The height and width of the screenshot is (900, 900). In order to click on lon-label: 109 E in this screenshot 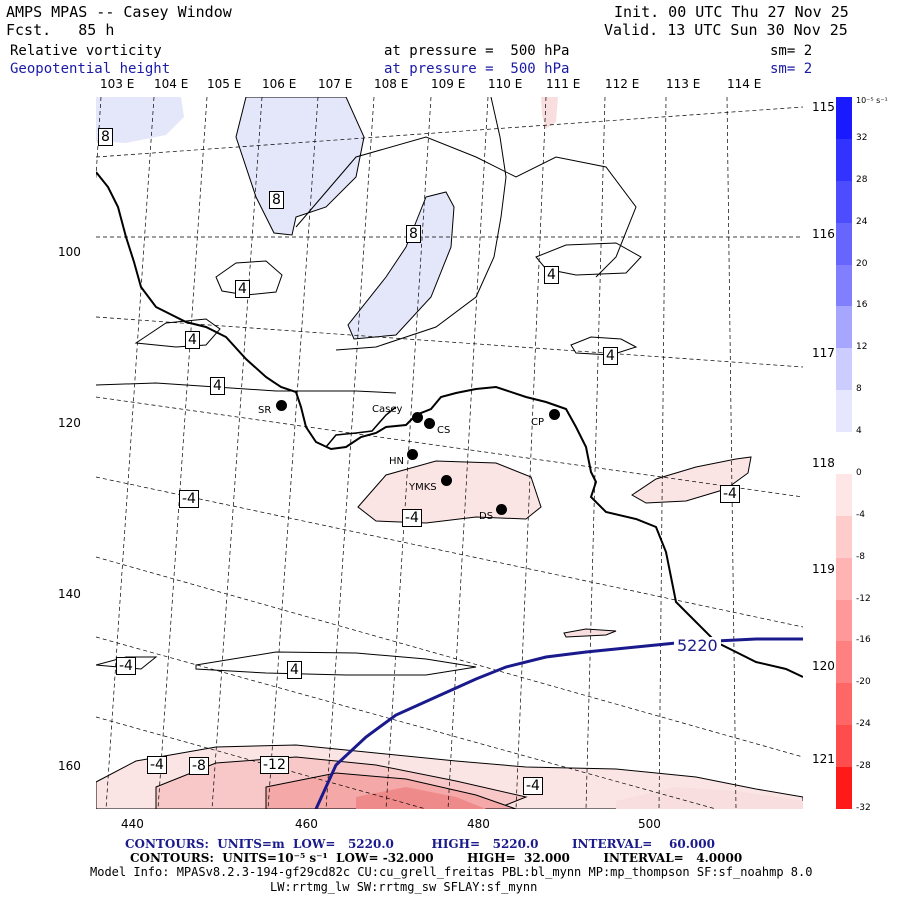, I will do `click(448, 84)`.